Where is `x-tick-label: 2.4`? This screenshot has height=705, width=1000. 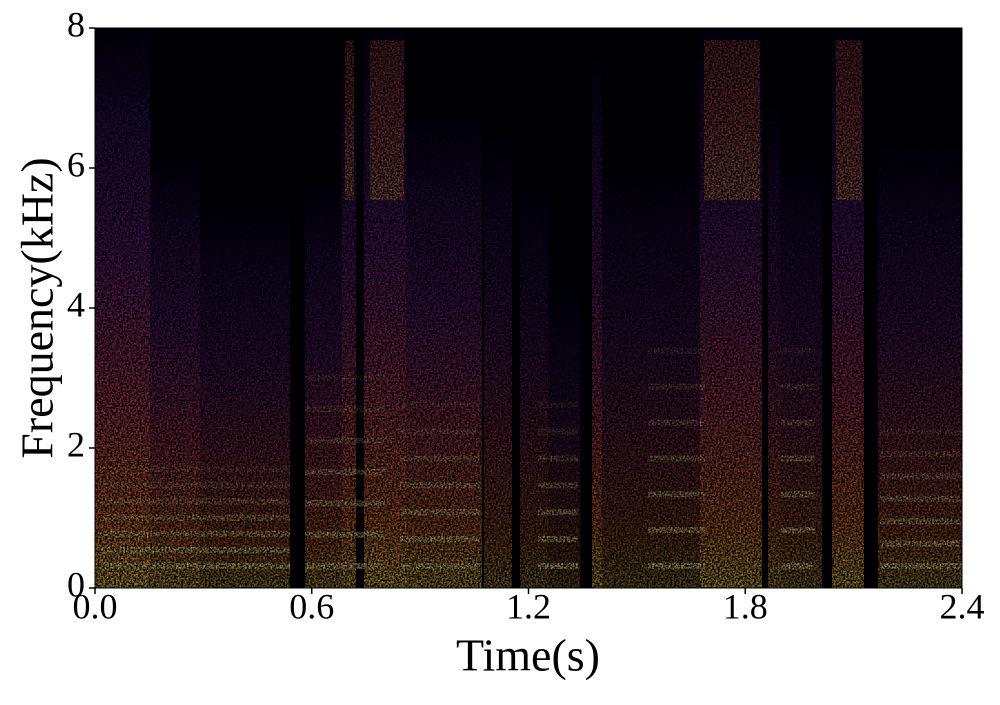
x-tick-label: 2.4 is located at coordinates (962, 606).